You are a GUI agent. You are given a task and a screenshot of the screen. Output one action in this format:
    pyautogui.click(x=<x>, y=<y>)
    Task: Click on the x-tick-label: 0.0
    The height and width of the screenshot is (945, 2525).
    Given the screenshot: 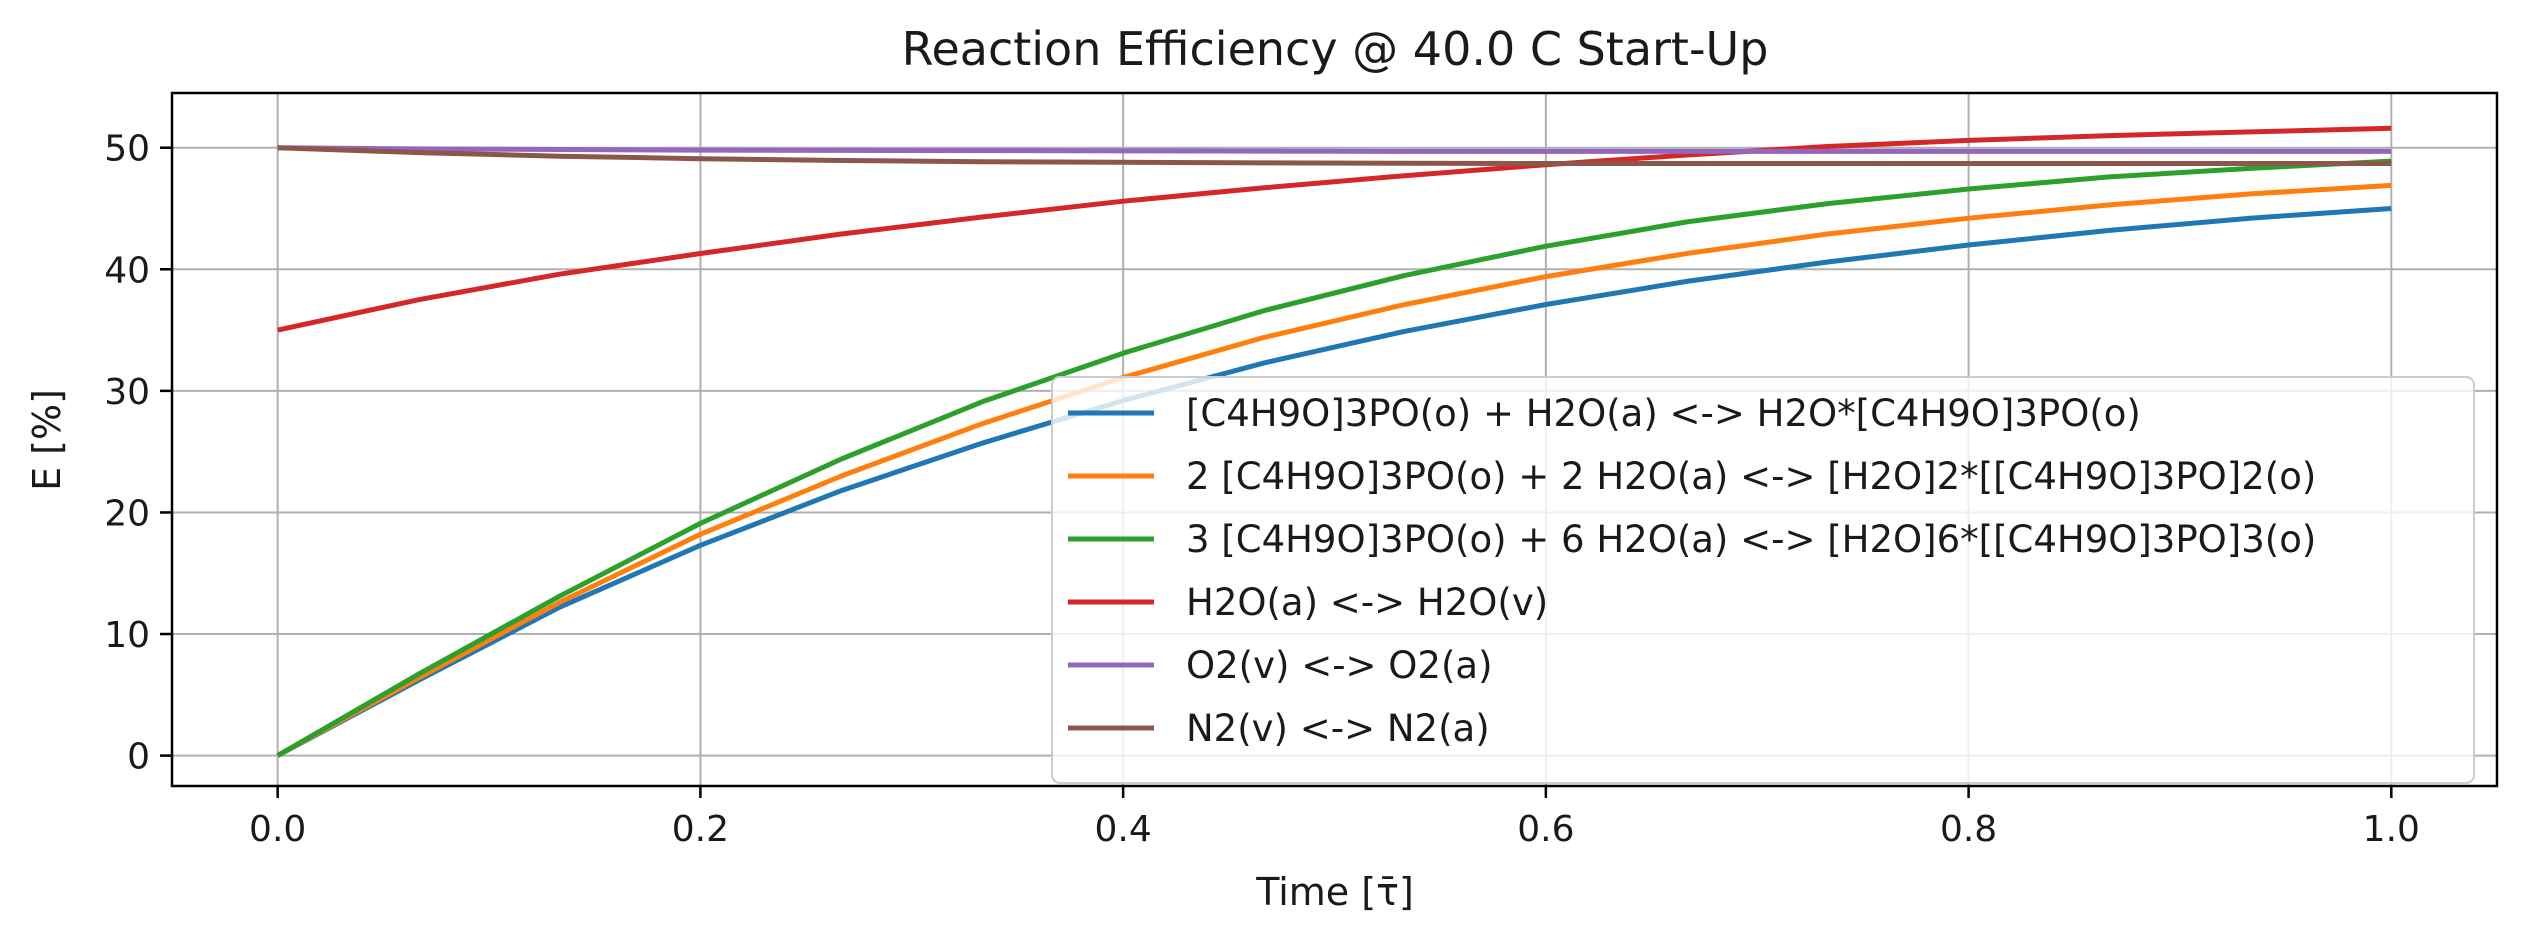 What is the action you would take?
    pyautogui.click(x=277, y=829)
    